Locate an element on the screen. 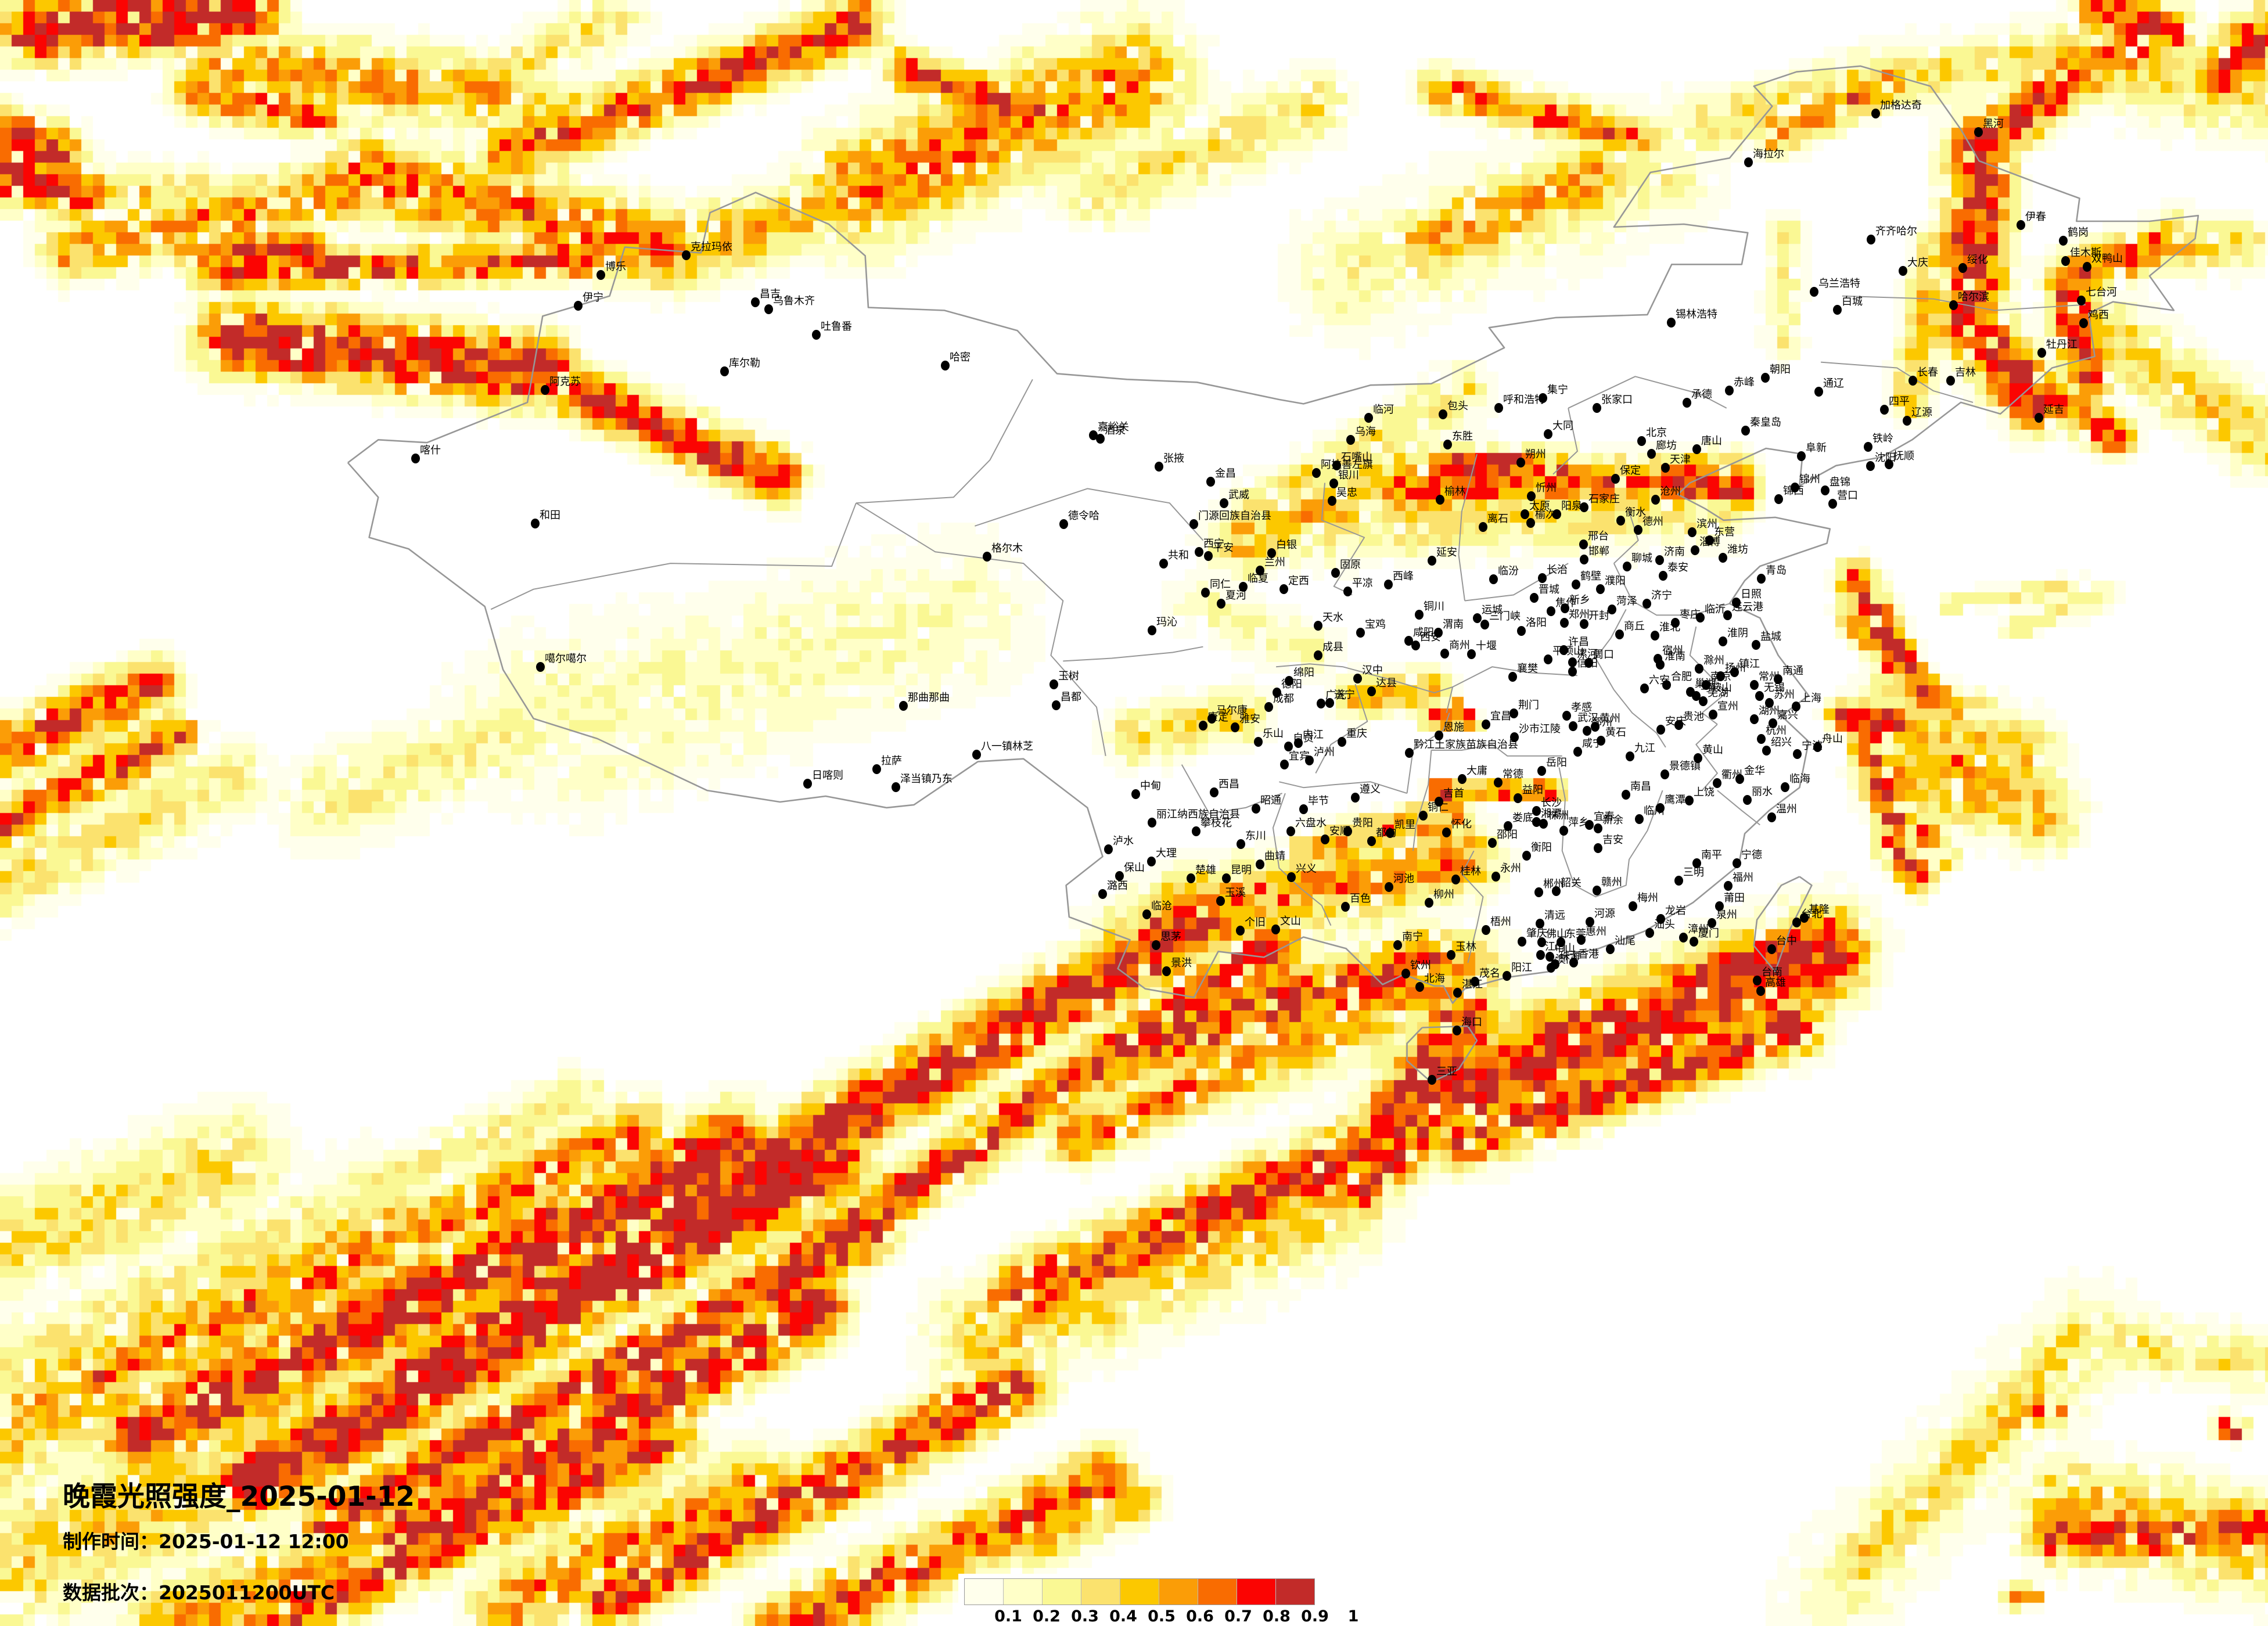 Image resolution: width=2268 pixels, height=1626 pixels. city-label: 拉萨 is located at coordinates (891, 761).